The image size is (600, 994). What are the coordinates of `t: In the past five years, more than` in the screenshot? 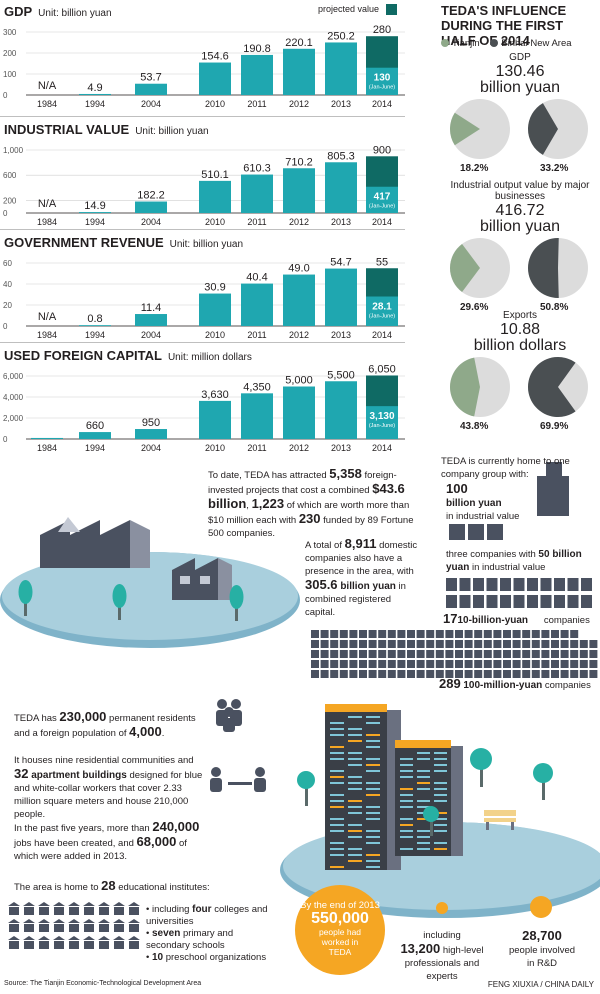 It's located at (83, 828).